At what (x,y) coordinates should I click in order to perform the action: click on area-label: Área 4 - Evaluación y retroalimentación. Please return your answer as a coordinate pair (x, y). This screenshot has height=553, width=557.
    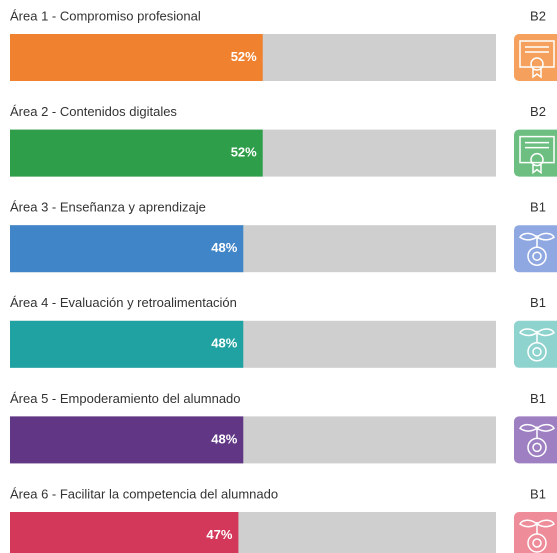
    Looking at the image, I should click on (123, 302).